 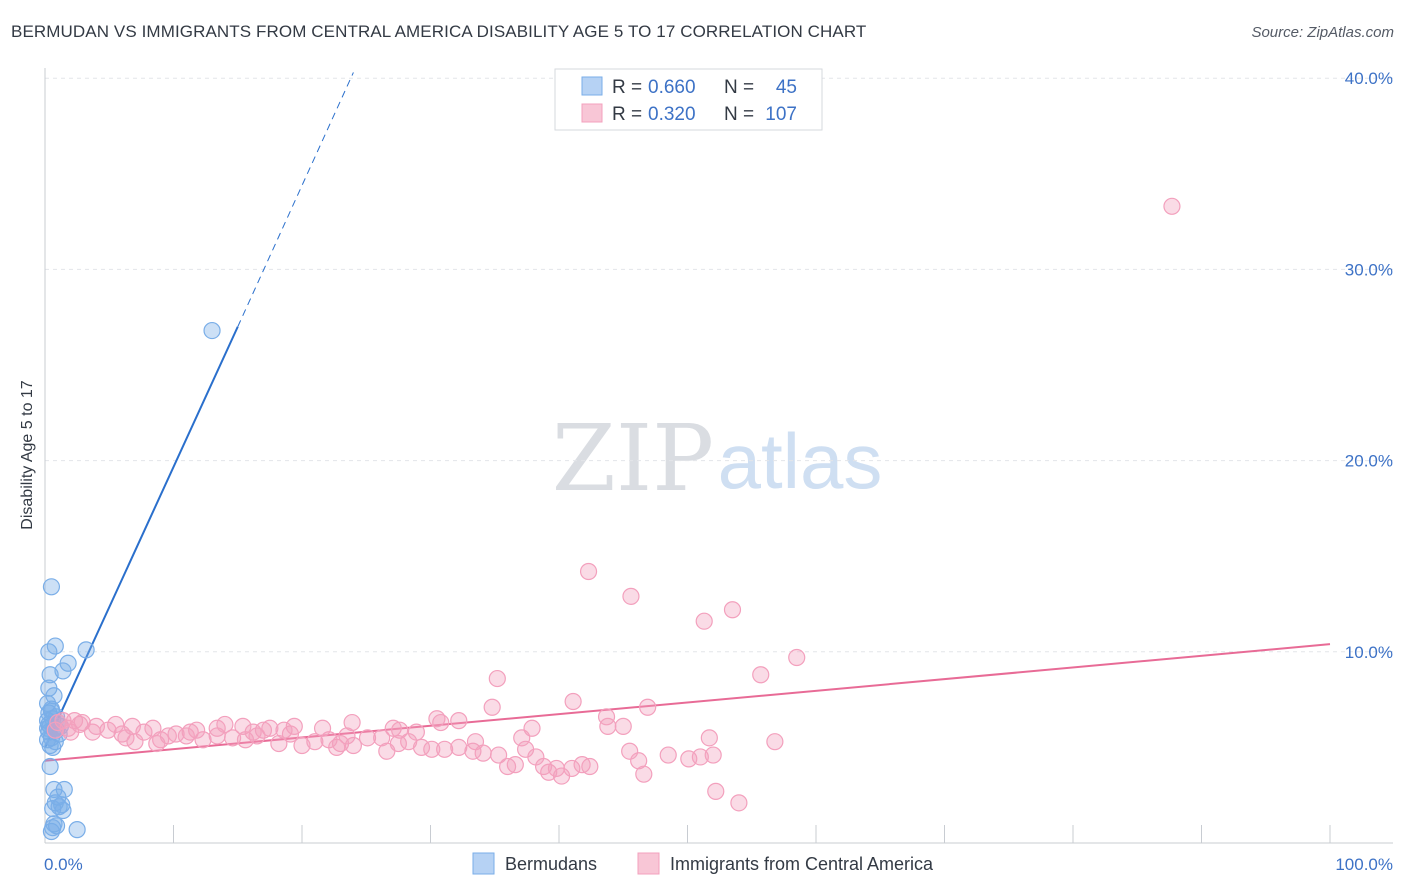 I want to click on x-tick-labels: 0.0% 100.0%, so click(x=718, y=864).